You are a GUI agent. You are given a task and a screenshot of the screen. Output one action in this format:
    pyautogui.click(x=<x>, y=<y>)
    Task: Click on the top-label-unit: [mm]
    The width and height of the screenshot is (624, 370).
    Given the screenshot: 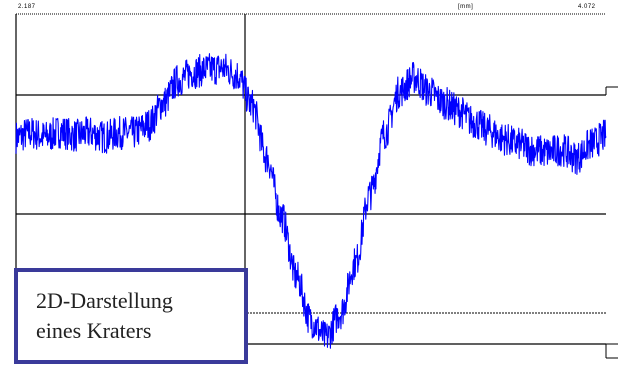 What is the action you would take?
    pyautogui.click(x=466, y=7)
    